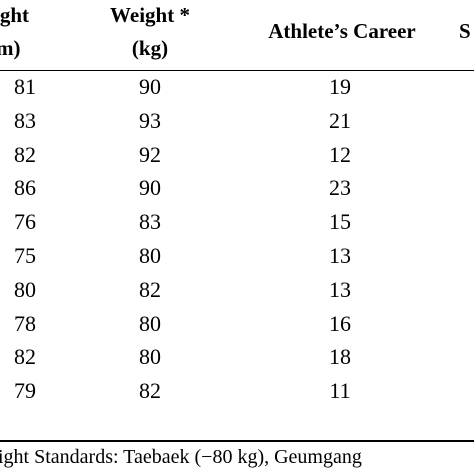 This screenshot has height=474, width=474. Describe the element at coordinates (150, 15) in the screenshot. I see `header-weight-line1: Weight *` at that location.